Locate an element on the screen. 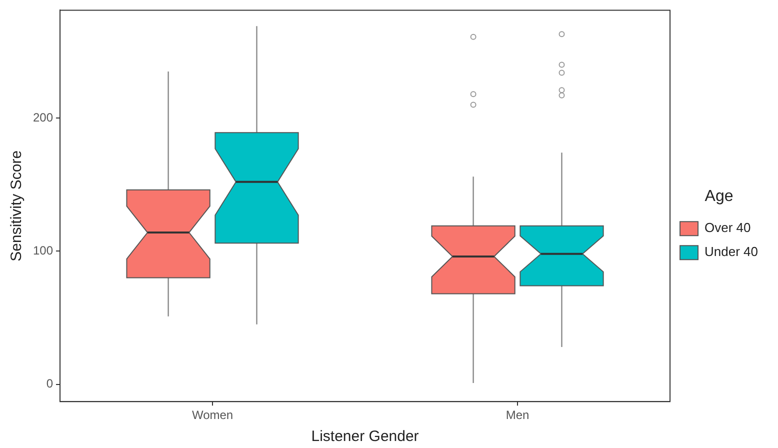 This screenshot has width=778, height=448. legend-label: Over 40 is located at coordinates (727, 228).